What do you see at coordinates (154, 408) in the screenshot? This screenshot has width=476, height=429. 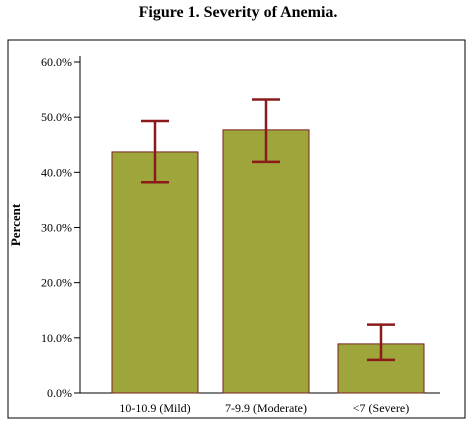 I see `x-tick-label: 10-10.9 (Mild)` at bounding box center [154, 408].